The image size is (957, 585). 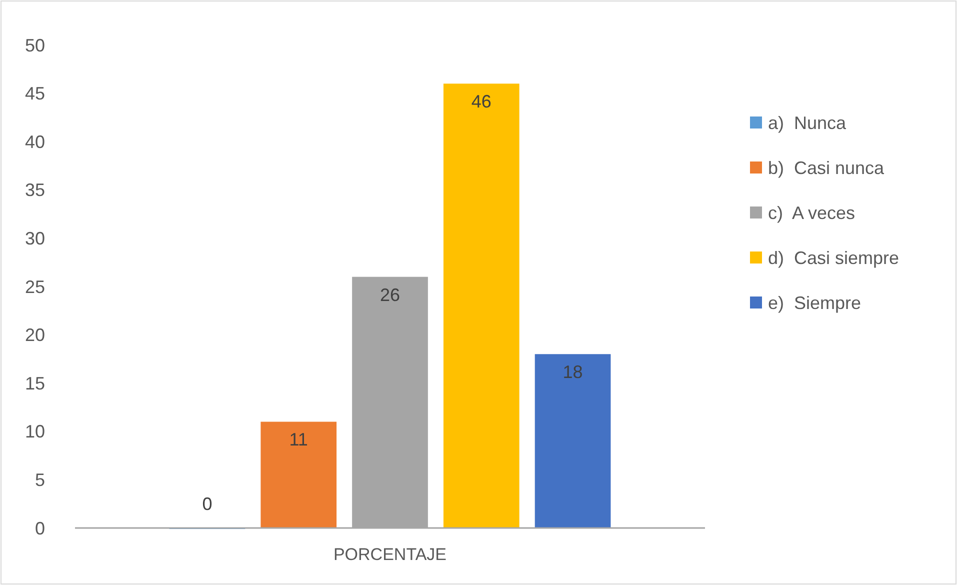 I want to click on data-label: 0, so click(x=207, y=504).